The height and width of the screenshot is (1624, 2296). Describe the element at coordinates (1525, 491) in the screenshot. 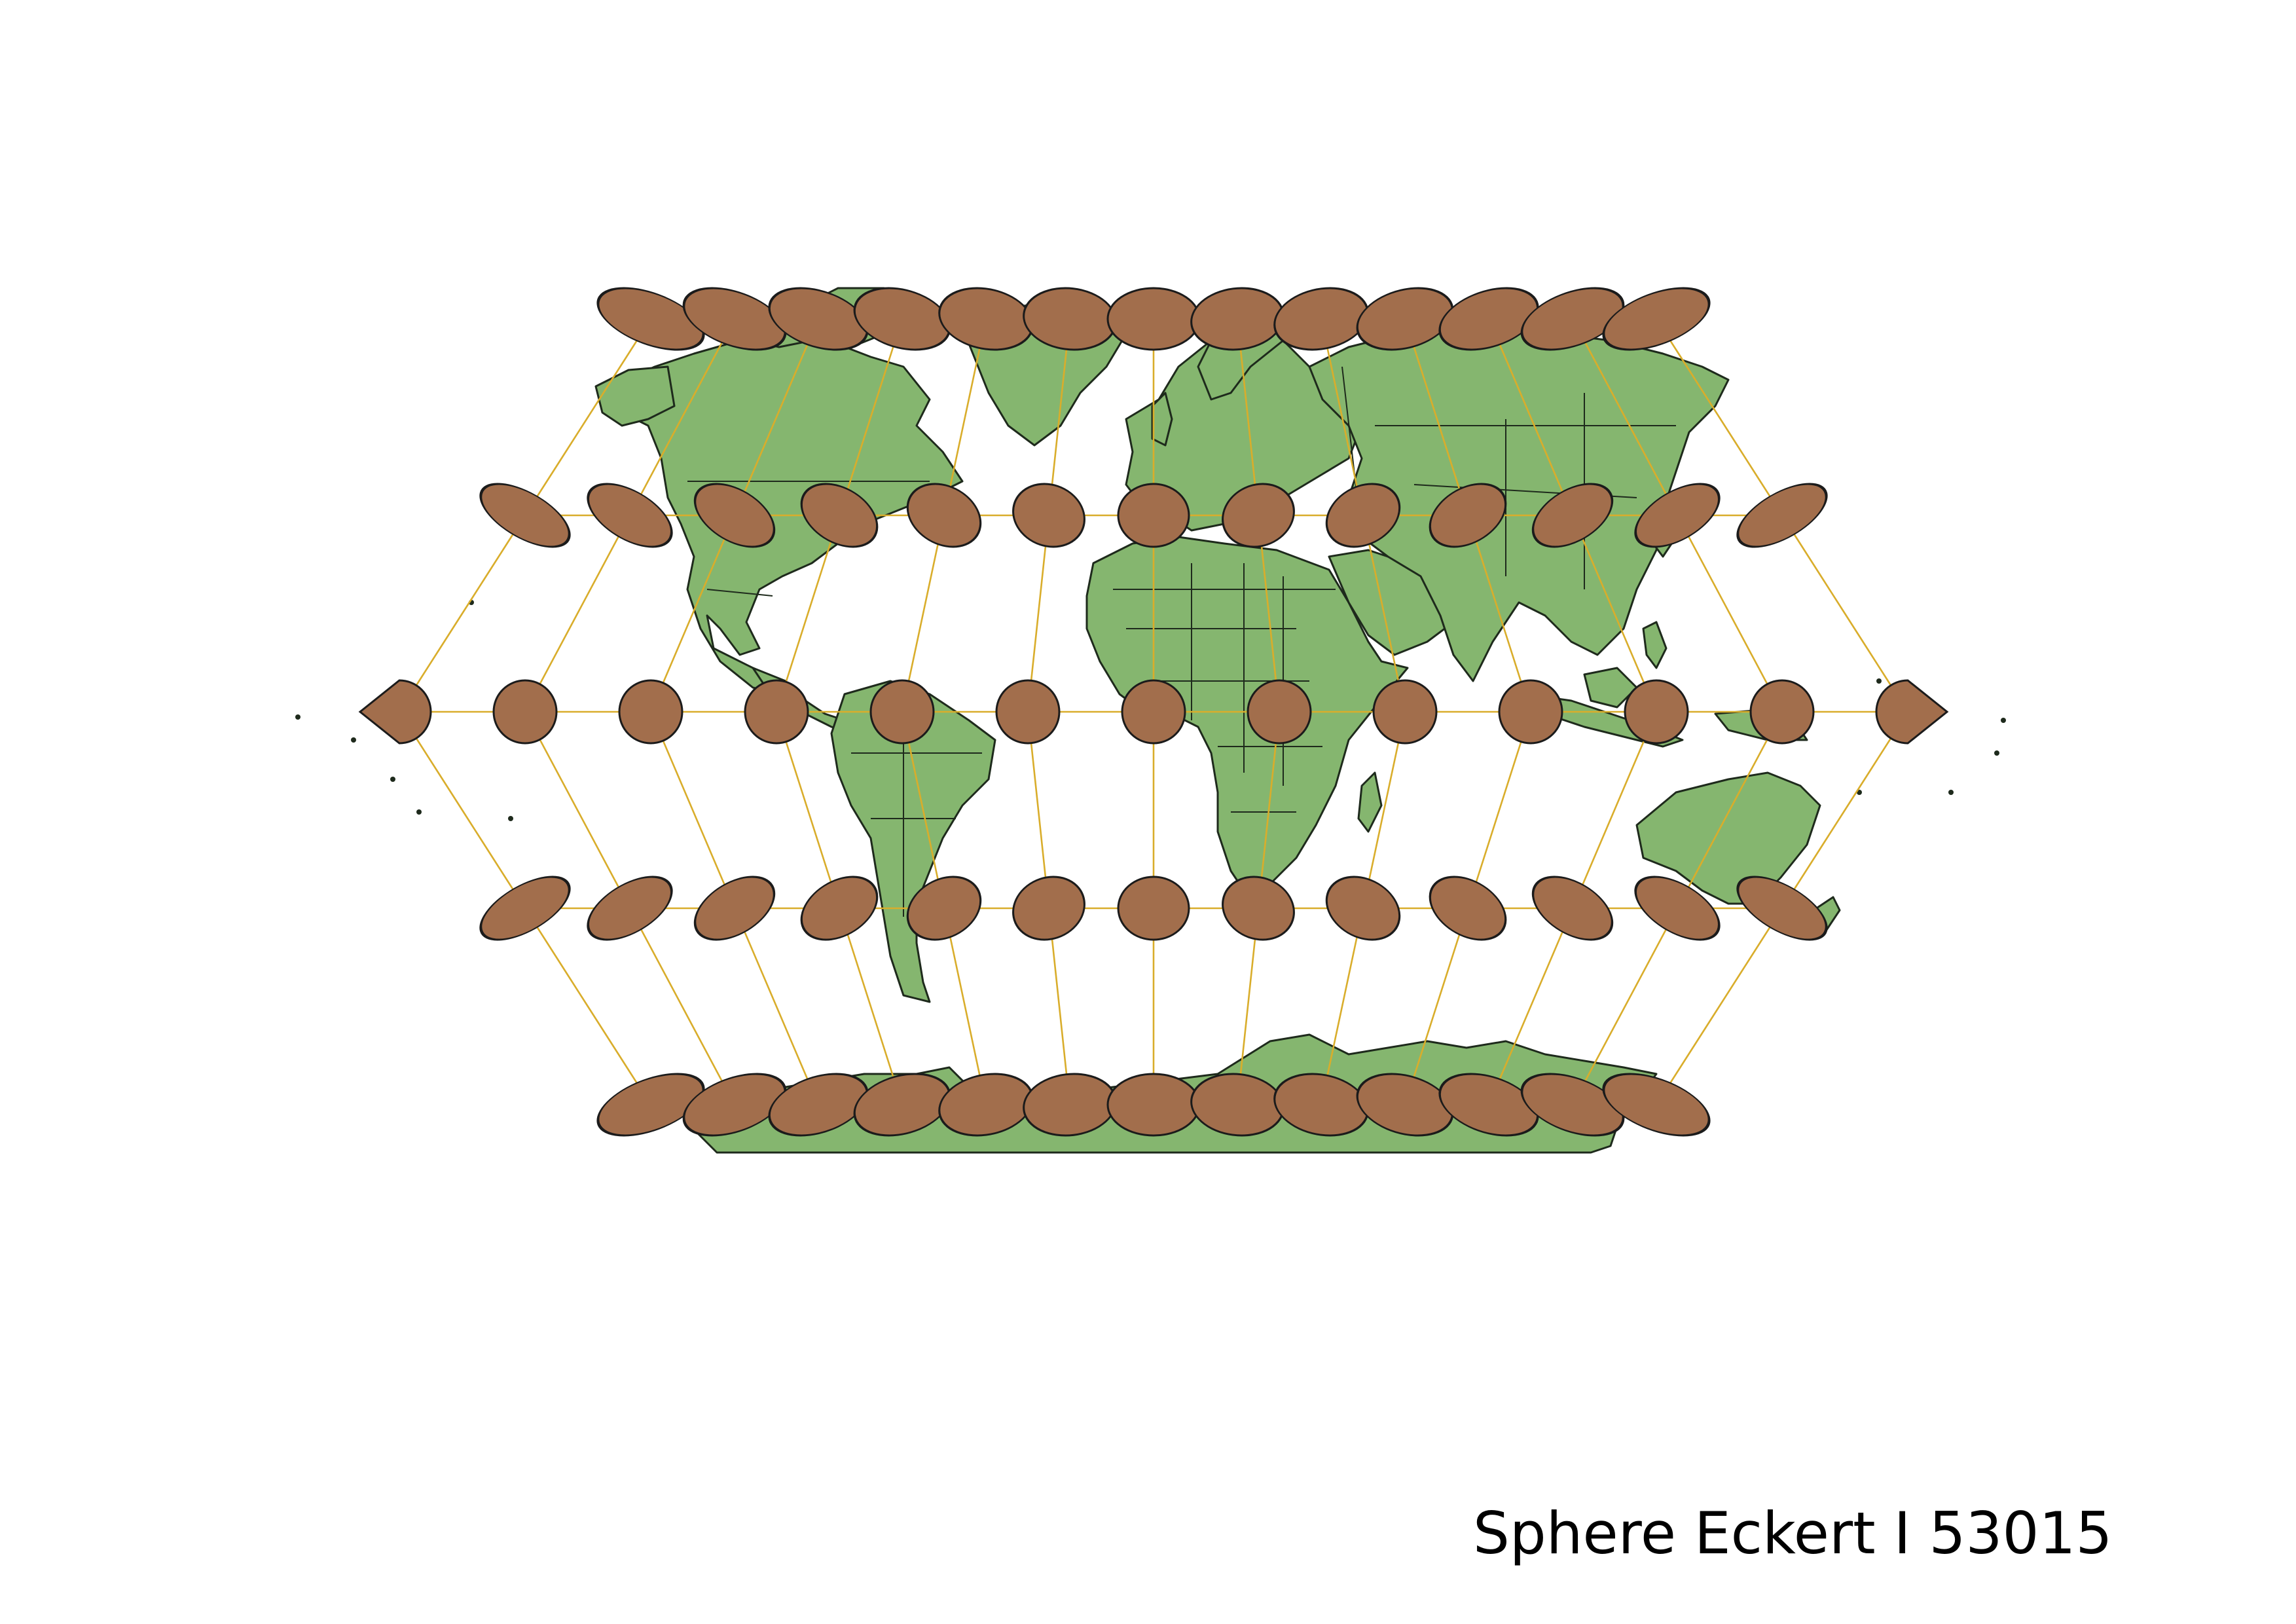

I see `border-asia-lines` at that location.